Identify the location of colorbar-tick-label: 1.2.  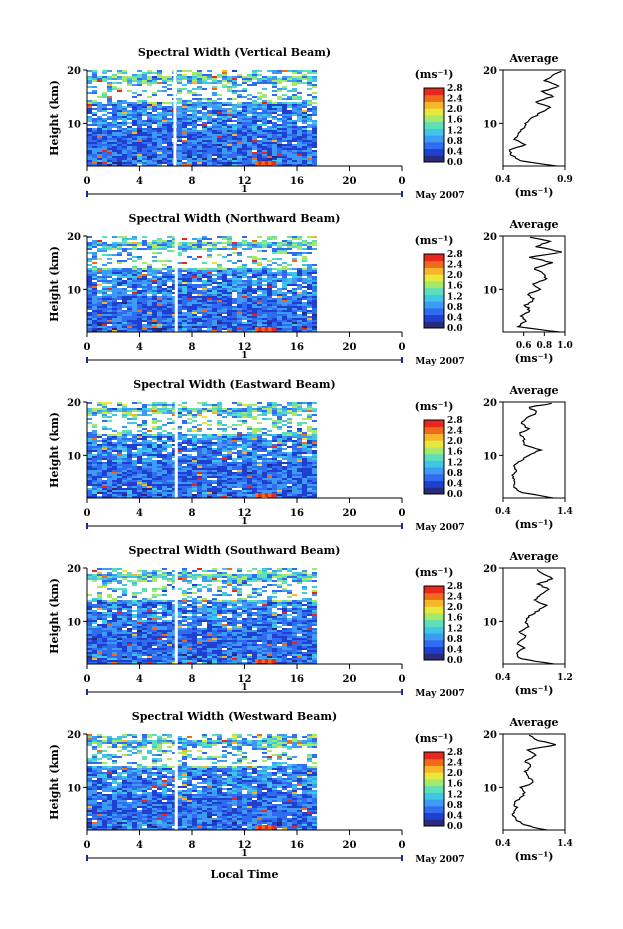
(455, 297).